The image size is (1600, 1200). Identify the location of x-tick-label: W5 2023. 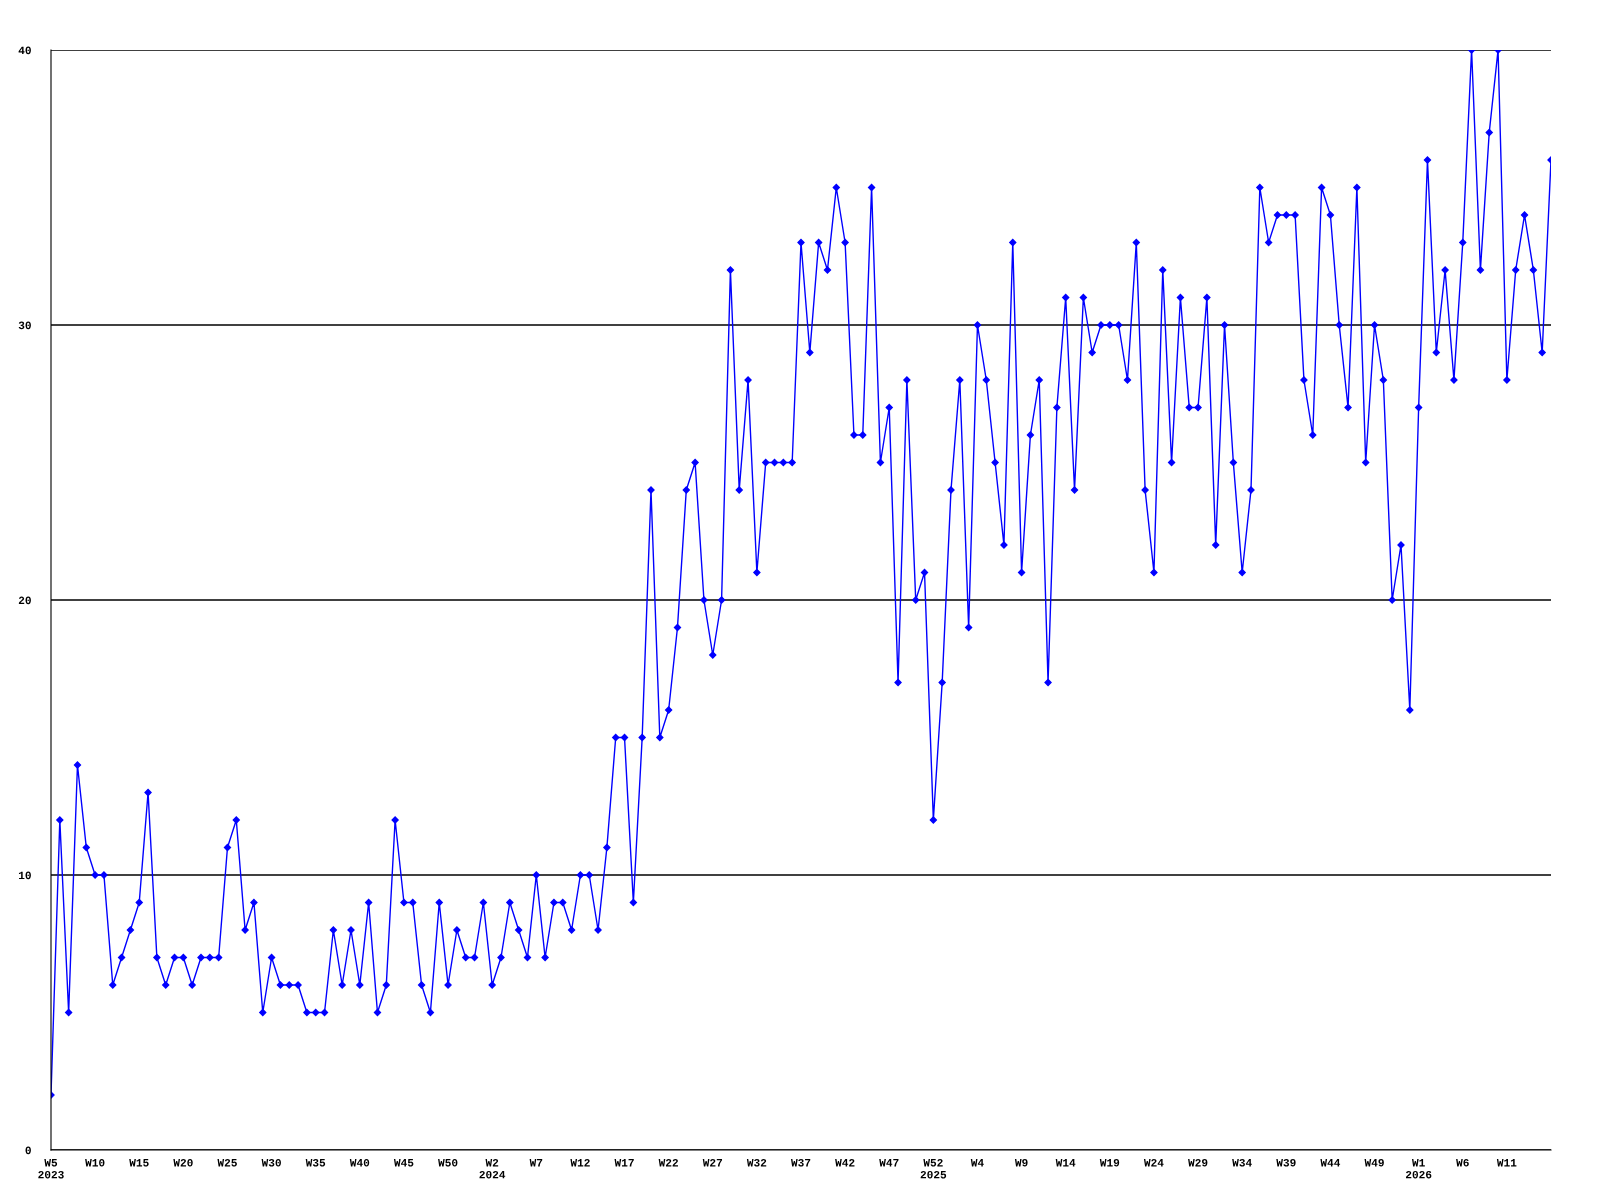
(51, 1169).